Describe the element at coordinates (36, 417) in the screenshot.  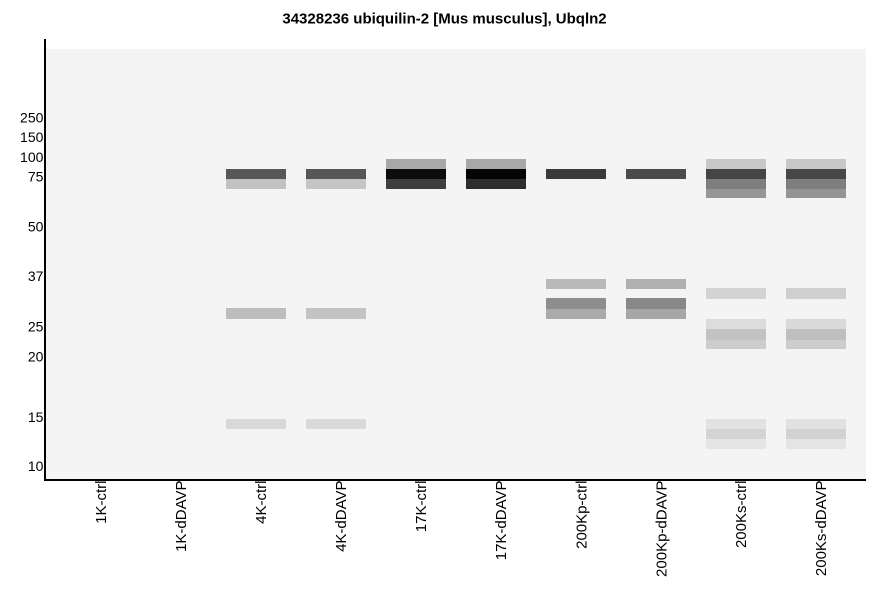
I see `svg-text: 15` at that location.